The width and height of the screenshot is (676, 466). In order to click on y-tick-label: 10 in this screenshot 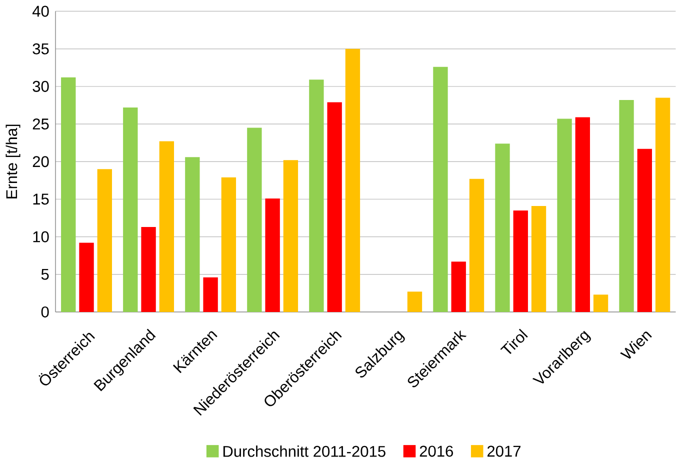, I will do `click(41, 236)`.